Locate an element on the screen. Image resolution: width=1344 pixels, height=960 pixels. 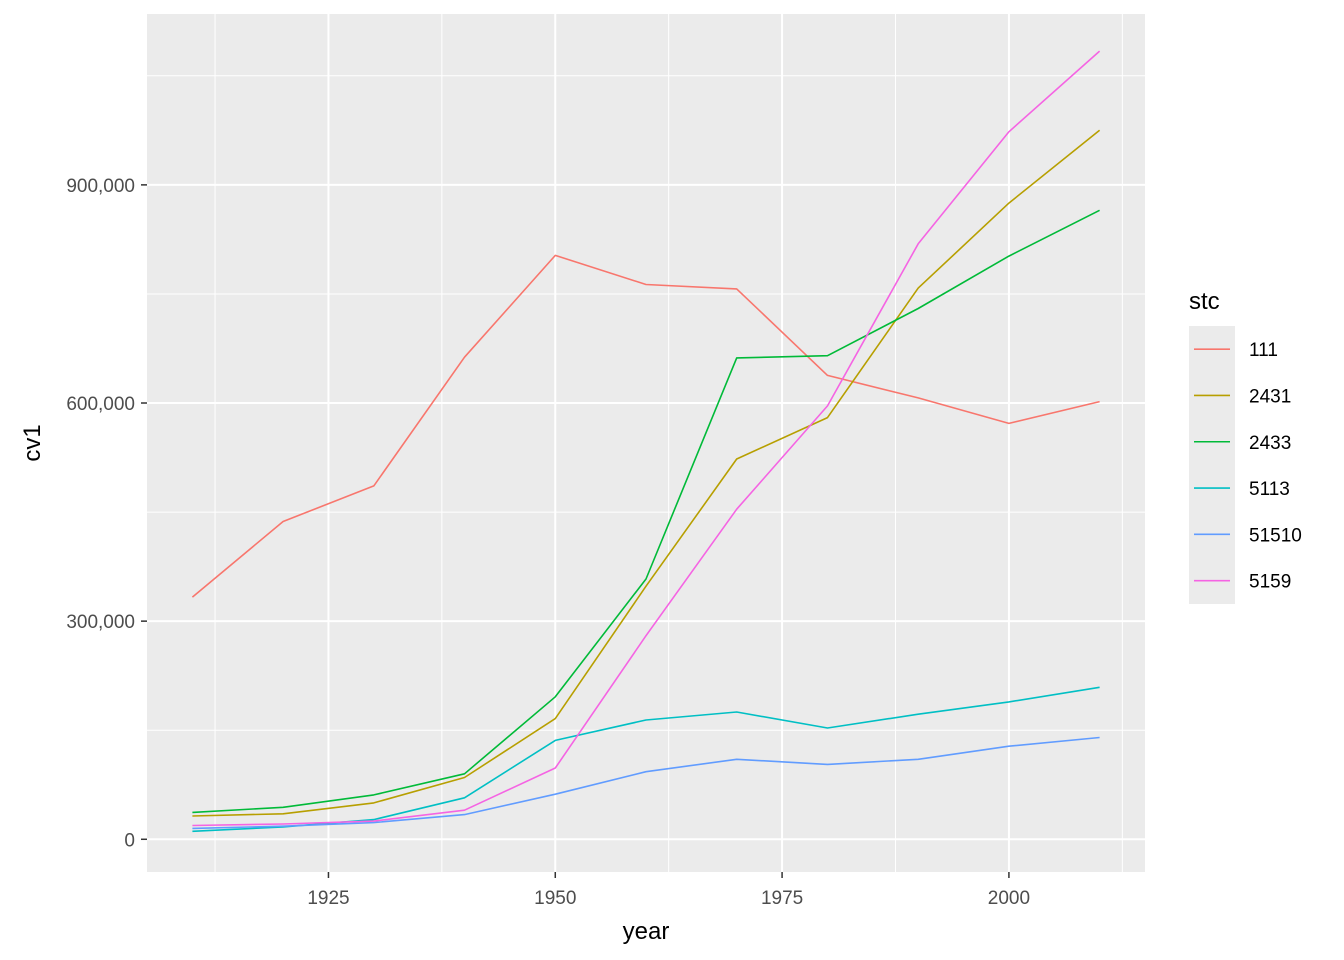
x-tick-label: 1950 is located at coordinates (555, 898).